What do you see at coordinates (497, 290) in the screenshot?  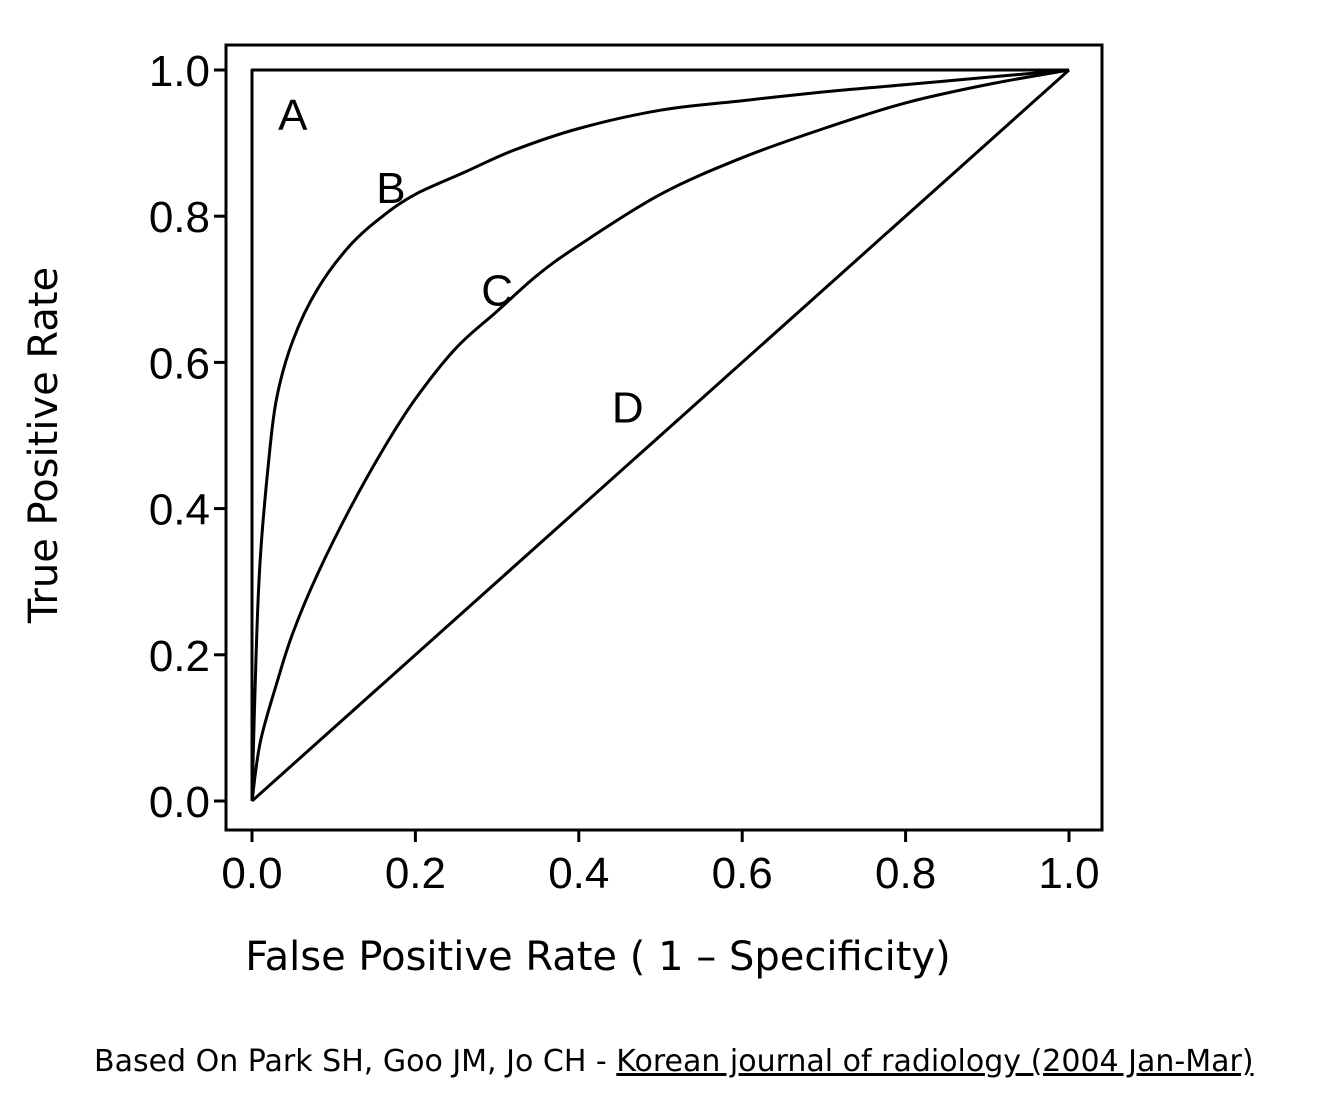 I see `curve-label-c: C` at bounding box center [497, 290].